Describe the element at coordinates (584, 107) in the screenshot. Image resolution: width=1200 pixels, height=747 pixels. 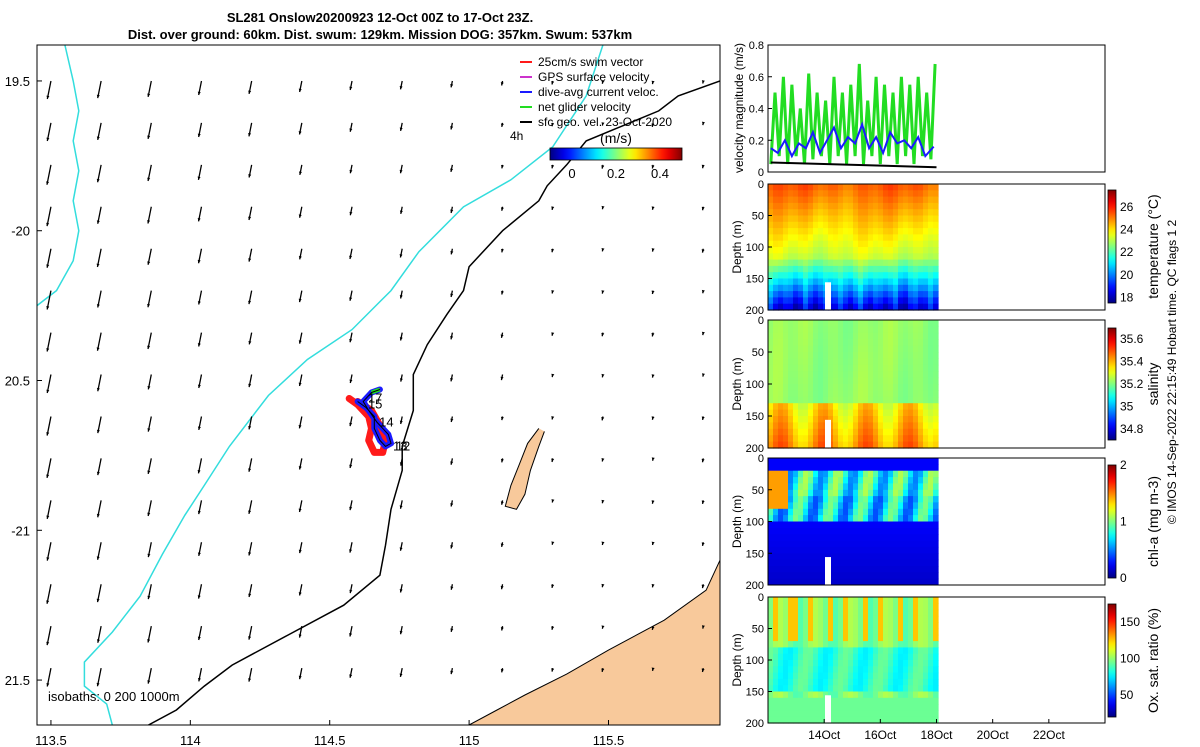
I see `legend-entry: net glider velocity` at that location.